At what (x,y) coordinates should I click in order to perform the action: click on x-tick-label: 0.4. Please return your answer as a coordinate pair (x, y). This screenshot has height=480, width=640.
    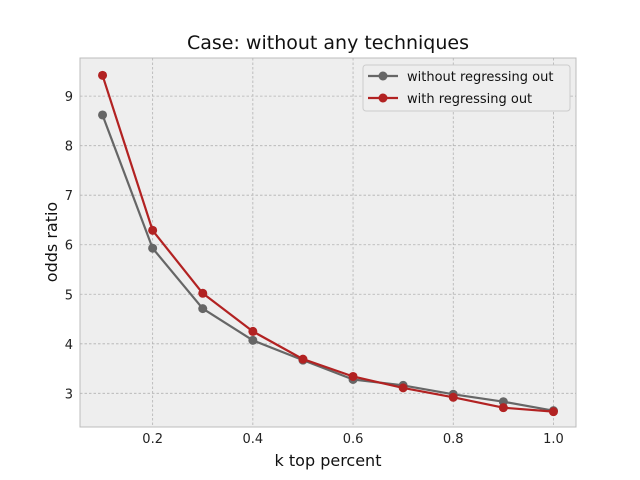
    Looking at the image, I should click on (253, 439).